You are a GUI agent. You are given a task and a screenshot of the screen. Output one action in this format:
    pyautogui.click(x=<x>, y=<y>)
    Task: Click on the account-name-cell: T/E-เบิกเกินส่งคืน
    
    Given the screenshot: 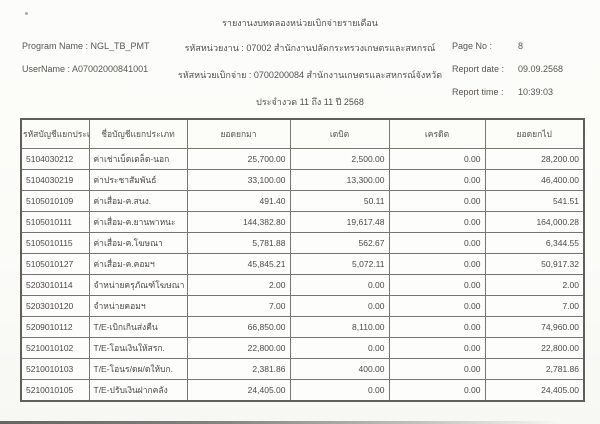 What is the action you would take?
    pyautogui.click(x=138, y=327)
    